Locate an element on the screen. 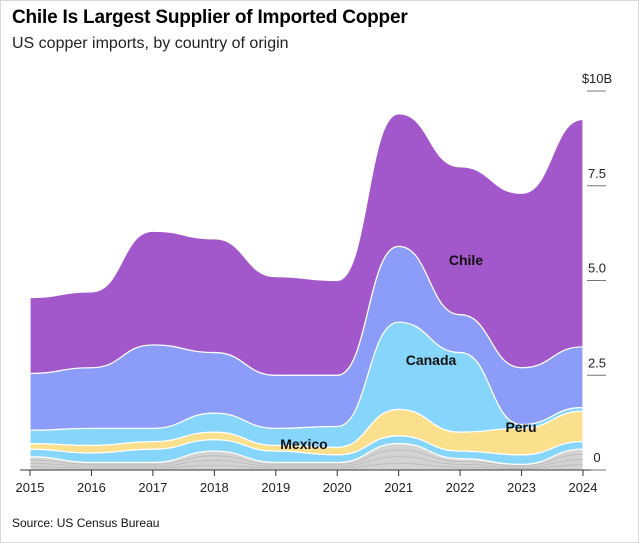 This screenshot has height=543, width=639. x-tick-label: 2015 is located at coordinates (30, 487).